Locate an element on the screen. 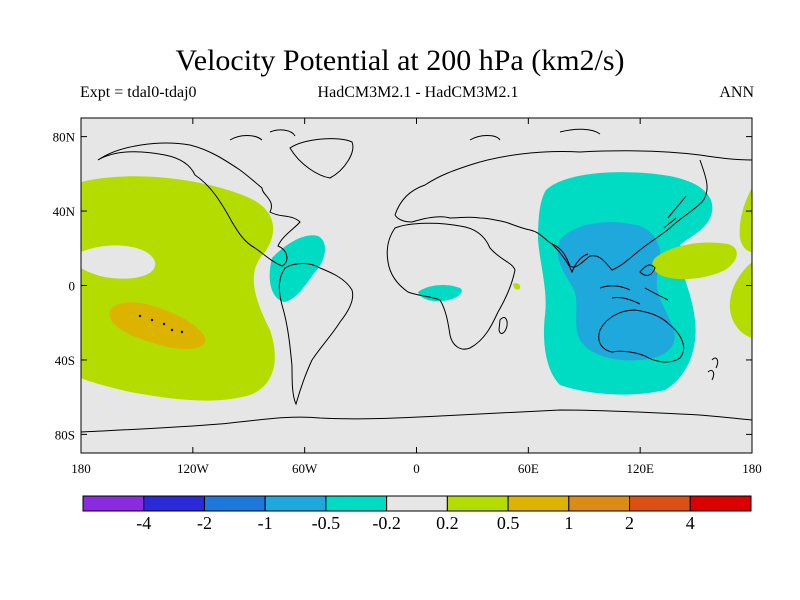  coast-africa is located at coordinates (451, 286).